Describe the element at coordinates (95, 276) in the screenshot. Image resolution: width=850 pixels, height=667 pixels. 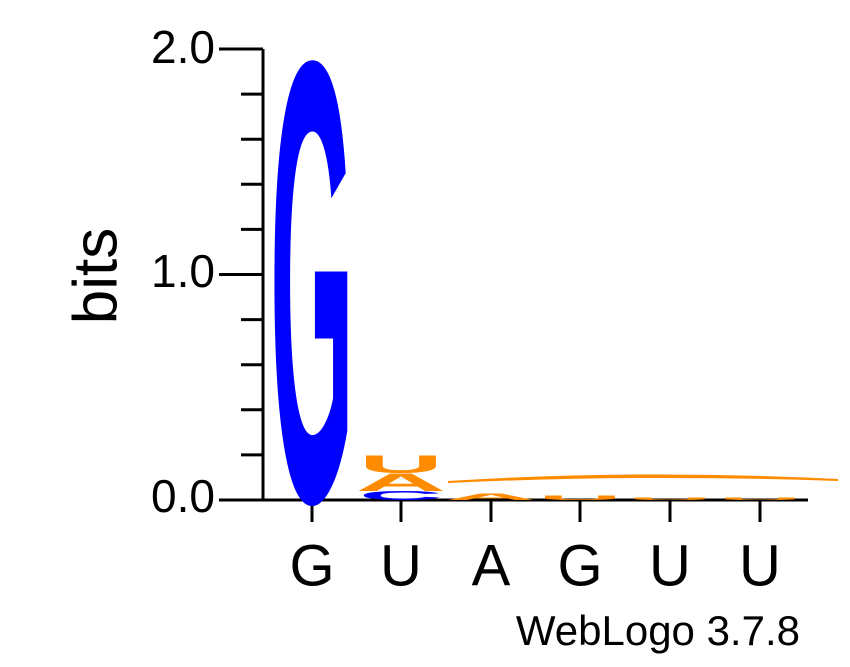
I see `y-axis-label: bits` at that location.